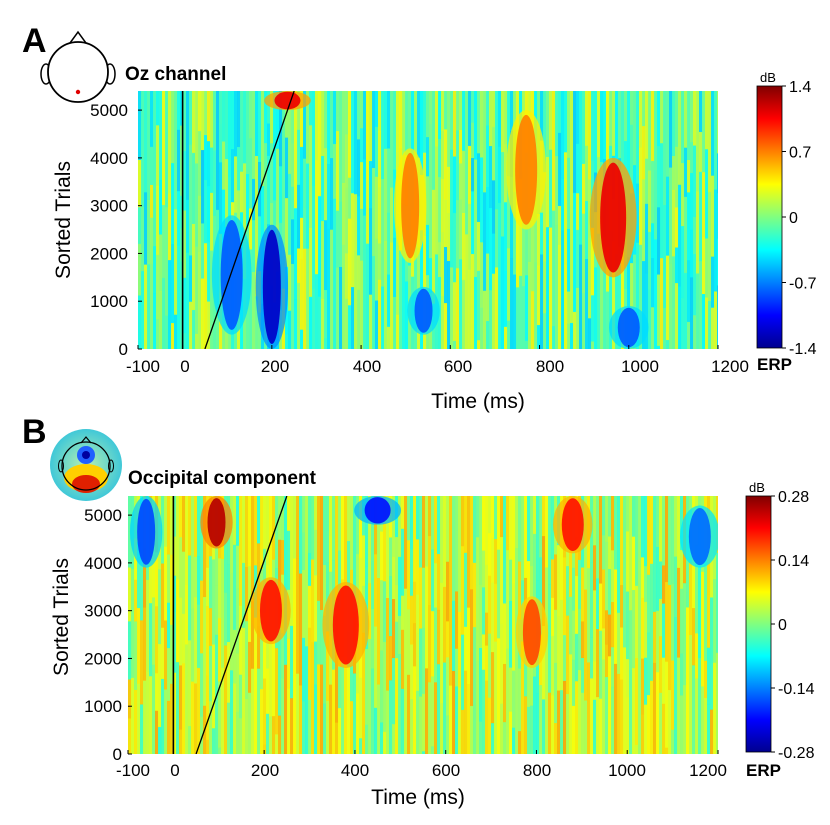 Image resolution: width=830 pixels, height=825 pixels. Describe the element at coordinates (61, 617) in the screenshot. I see `panel-b-ylabel: Sorted Trials` at that location.